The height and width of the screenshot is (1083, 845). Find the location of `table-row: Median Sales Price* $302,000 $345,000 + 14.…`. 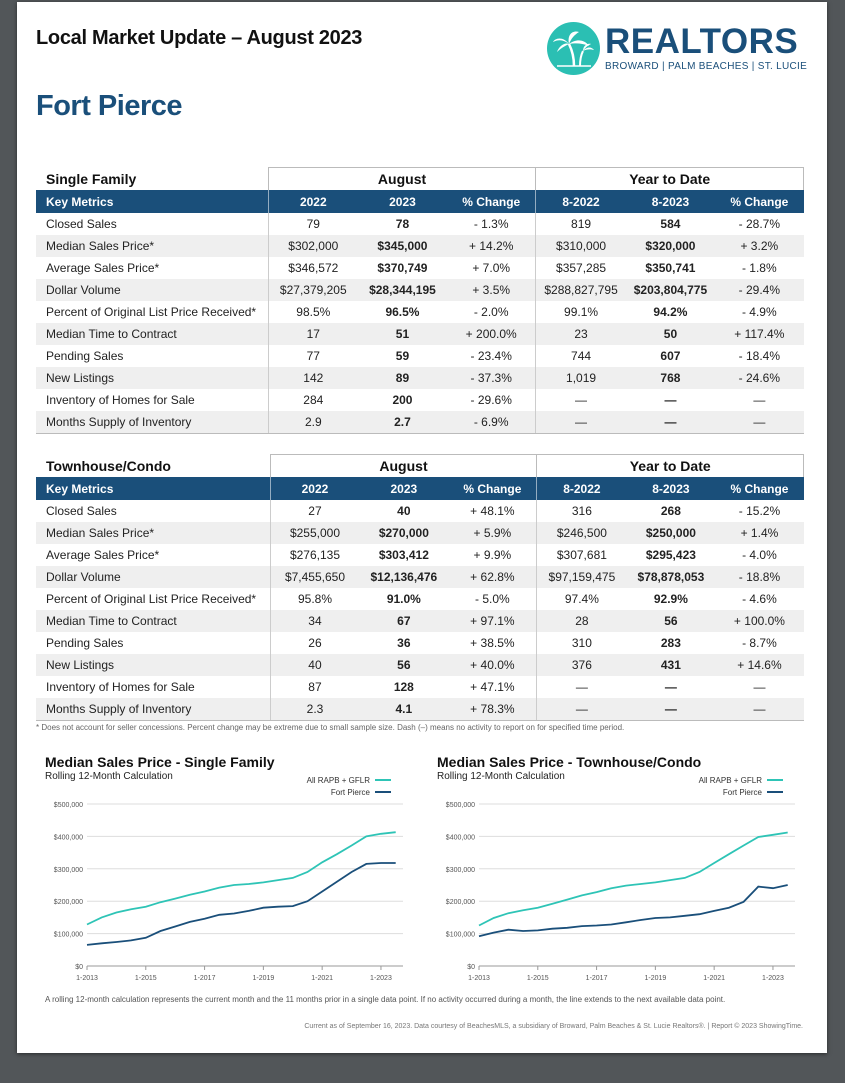

table-row: Median Sales Price* $302,000 $345,000 + 14.… is located at coordinates (420, 246).